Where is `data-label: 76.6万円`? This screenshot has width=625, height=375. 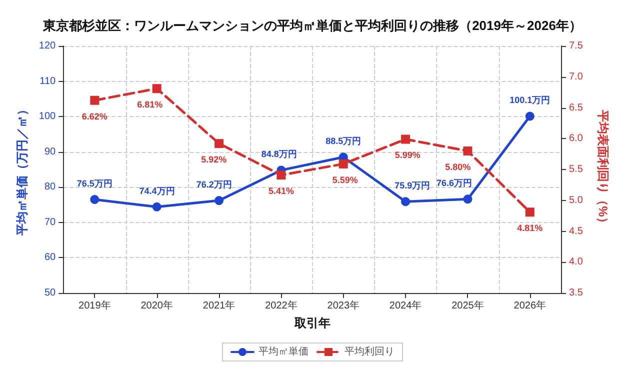
data-label: 76.6万円 is located at coordinates (454, 183).